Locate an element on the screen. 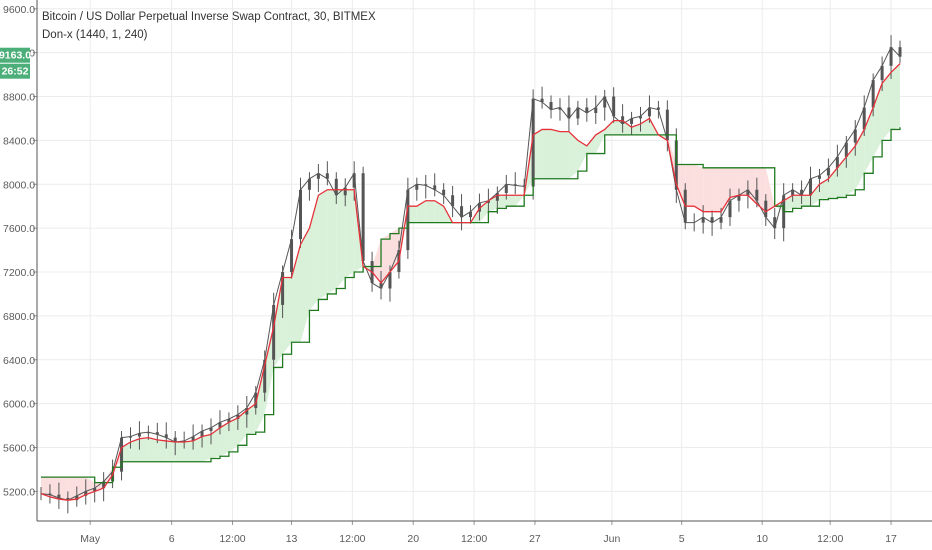 This screenshot has width=932, height=550. y-tick-label: 8800.0 is located at coordinates (19, 98).